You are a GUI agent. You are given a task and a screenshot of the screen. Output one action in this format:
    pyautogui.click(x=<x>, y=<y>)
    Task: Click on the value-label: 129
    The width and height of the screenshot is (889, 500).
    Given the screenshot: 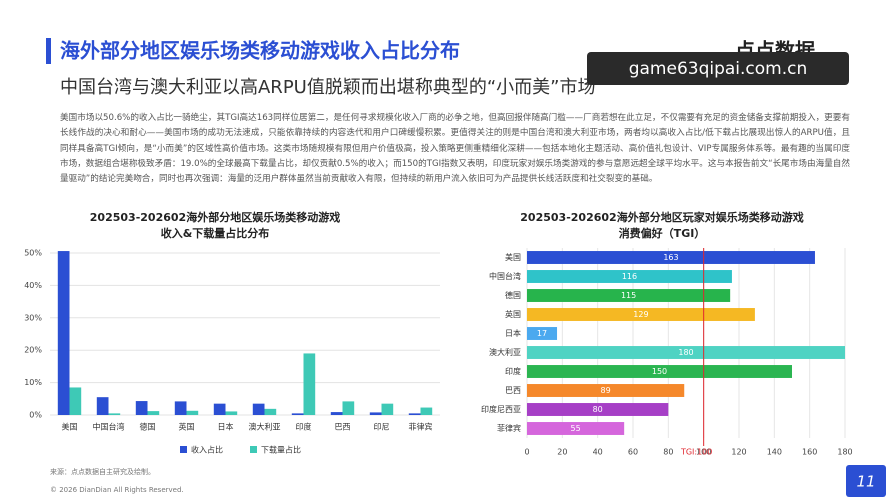 What is the action you would take?
    pyautogui.click(x=640, y=314)
    